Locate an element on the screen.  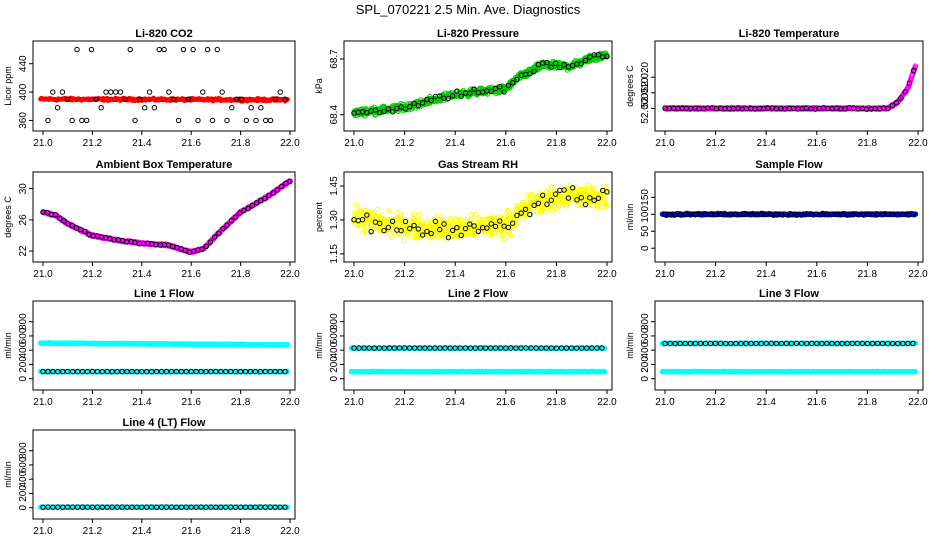
panel-title: Sample Flow is located at coordinates (789, 165).